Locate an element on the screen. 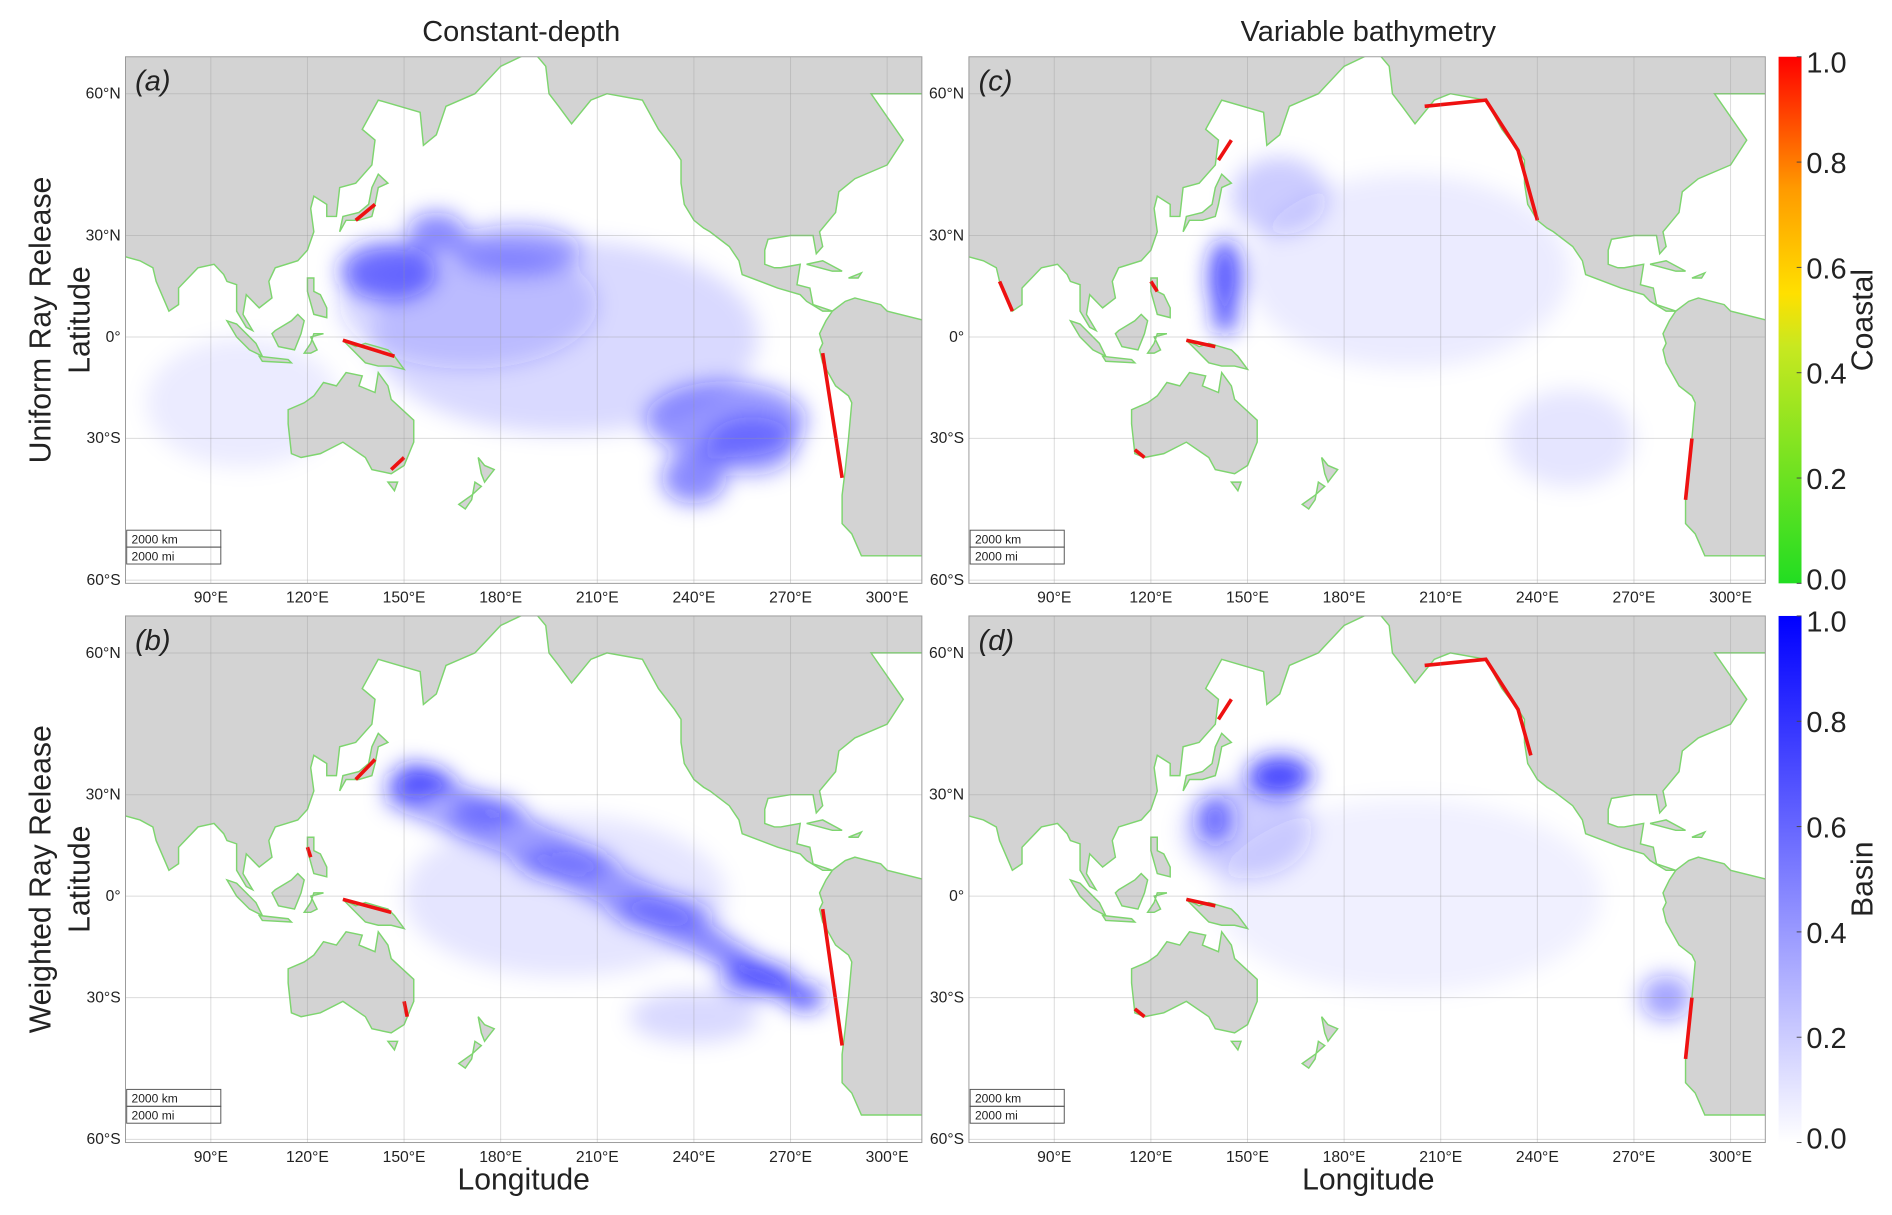 Image resolution: width=1892 pixels, height=1215 pixels. density-band is located at coordinates (589, 892).